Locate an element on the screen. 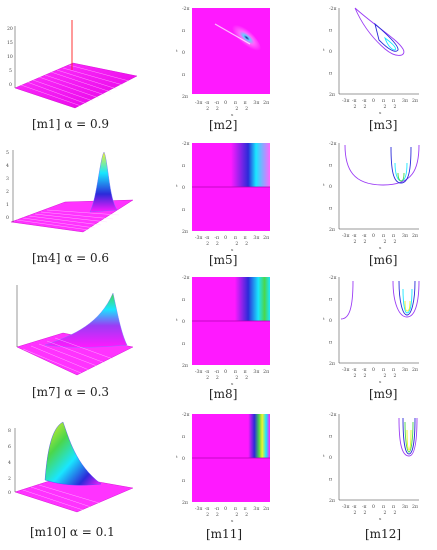 Image resolution: width=437 pixels, height=550 pixels. panel-m2: -2π π 0 π 2π -3π -π -π 0 π π 3π 2π 2 2 2 2 x t is located at coordinates (225, 61).